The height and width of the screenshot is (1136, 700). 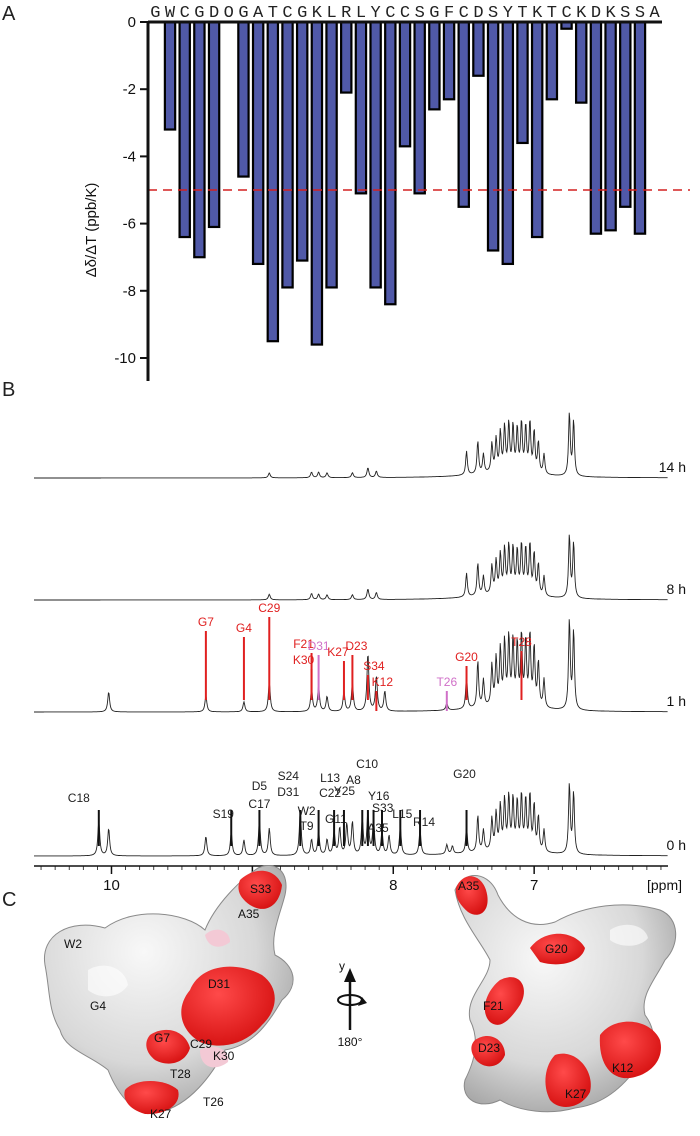 I want to click on peak-label-0h: T9, so click(x=307, y=826).